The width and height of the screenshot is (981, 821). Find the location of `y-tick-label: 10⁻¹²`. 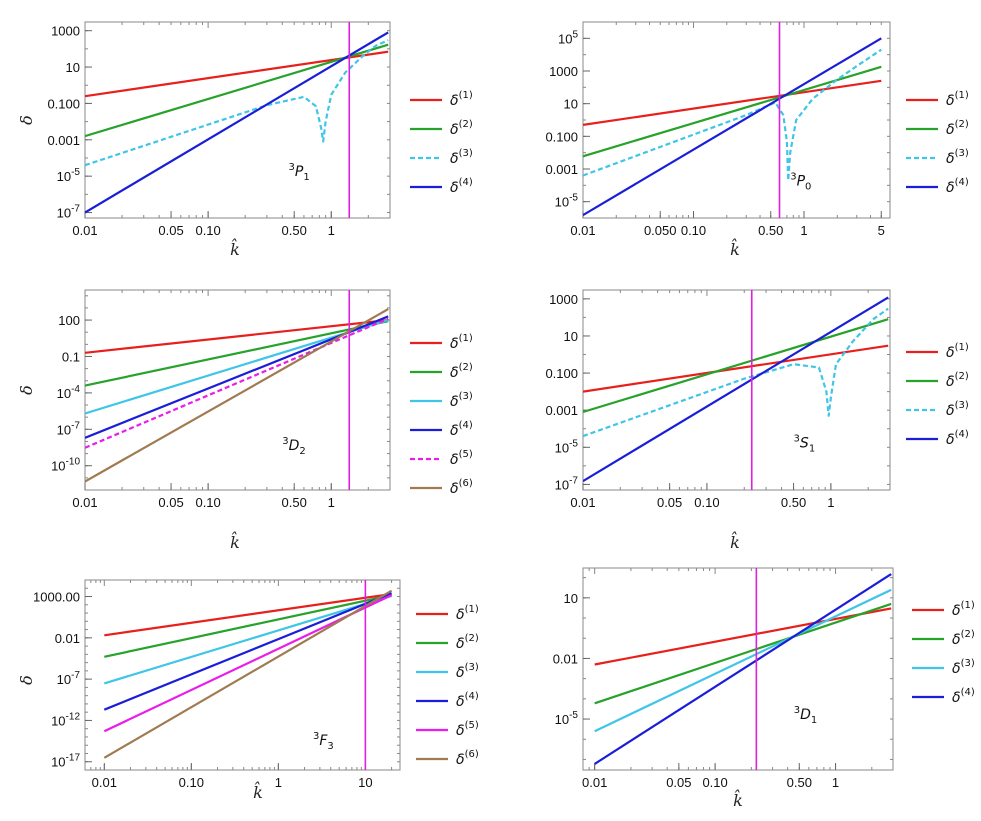

y-tick-label: 10⁻¹² is located at coordinates (65, 719).